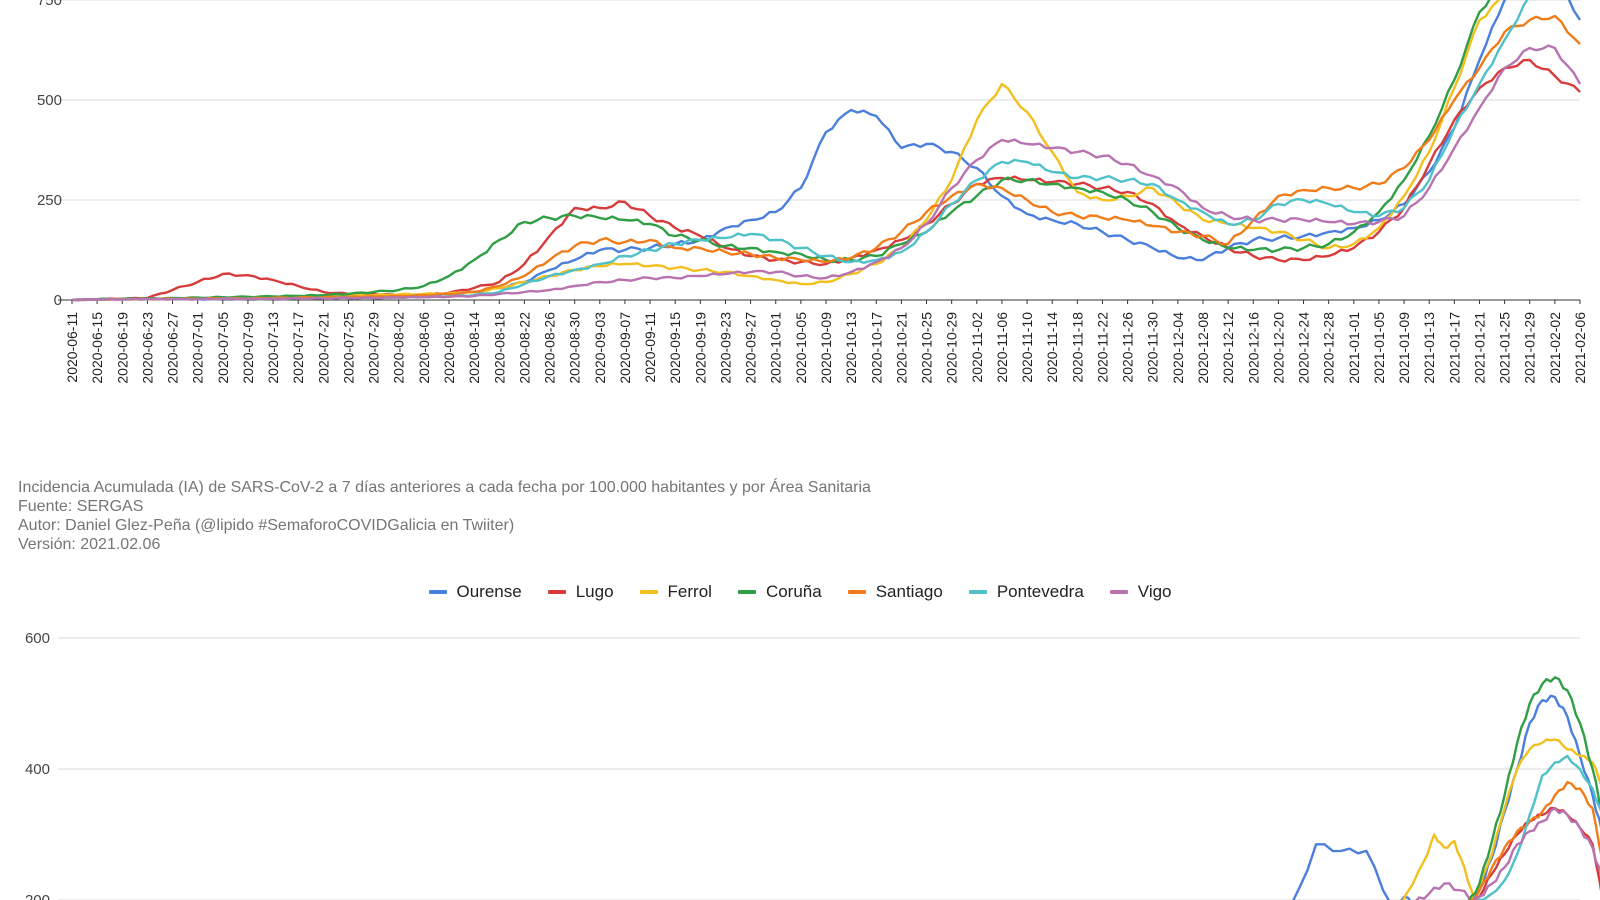  What do you see at coordinates (1178, 348) in the screenshot?
I see `chart1-x-tick-label: 2020-12-04` at bounding box center [1178, 348].